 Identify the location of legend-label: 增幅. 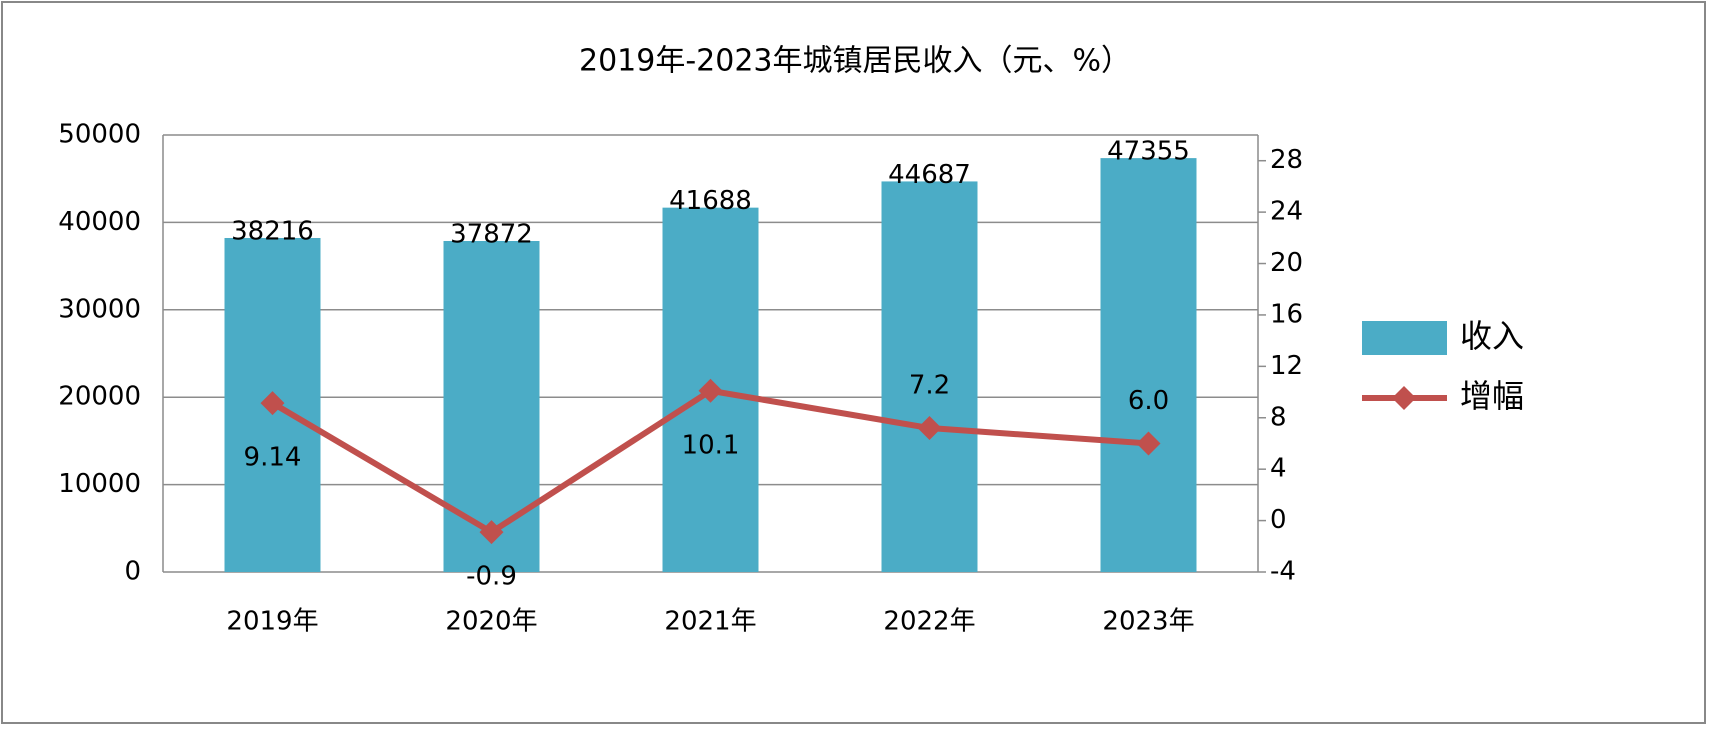
(1492, 396).